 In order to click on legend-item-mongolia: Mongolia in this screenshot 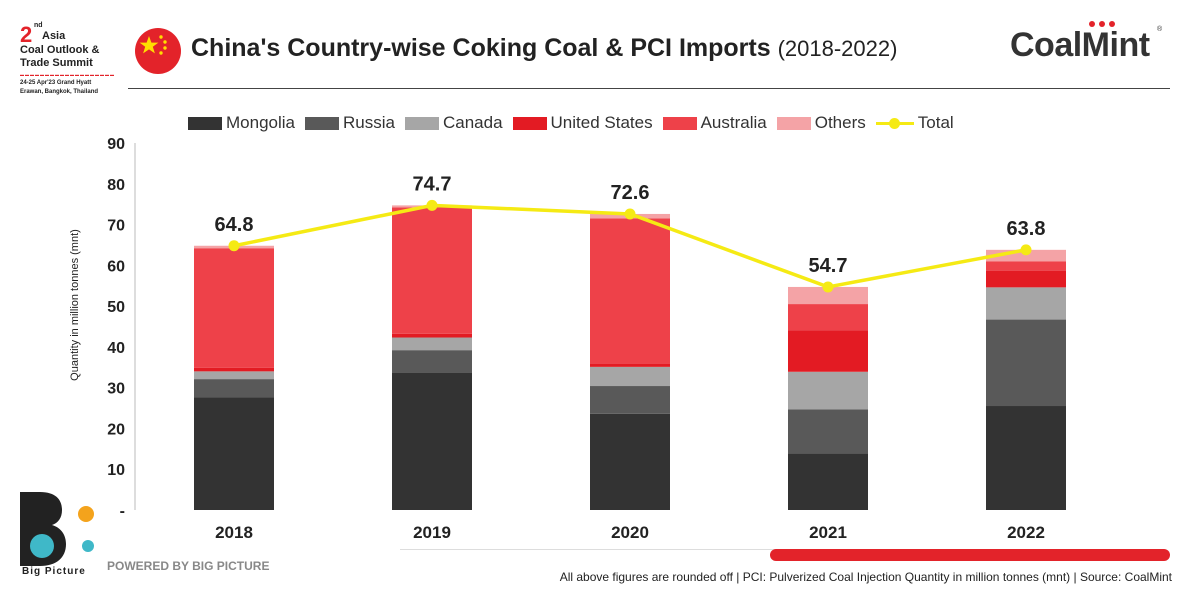, I will do `click(241, 123)`.